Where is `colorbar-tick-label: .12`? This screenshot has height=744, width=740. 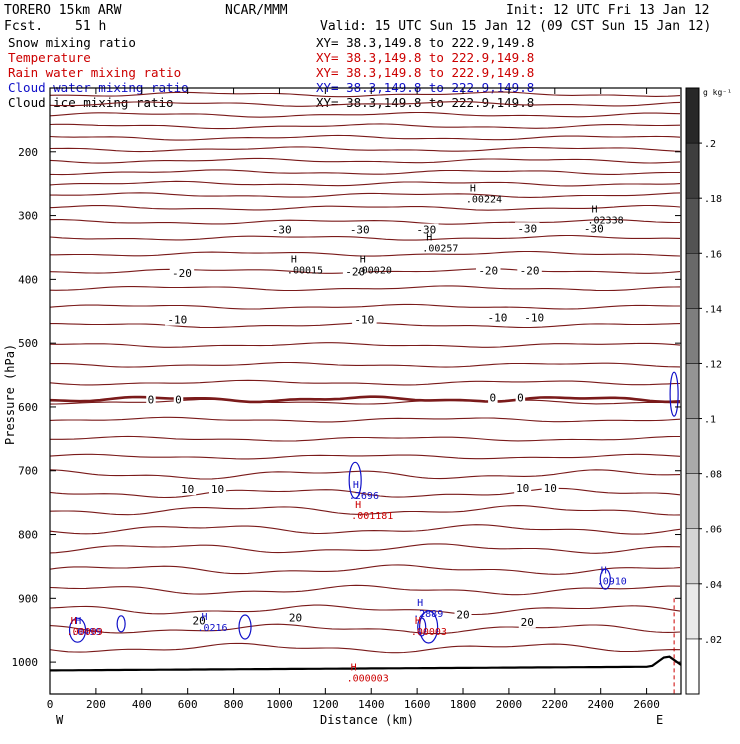 colorbar-tick-label: .12 is located at coordinates (713, 364).